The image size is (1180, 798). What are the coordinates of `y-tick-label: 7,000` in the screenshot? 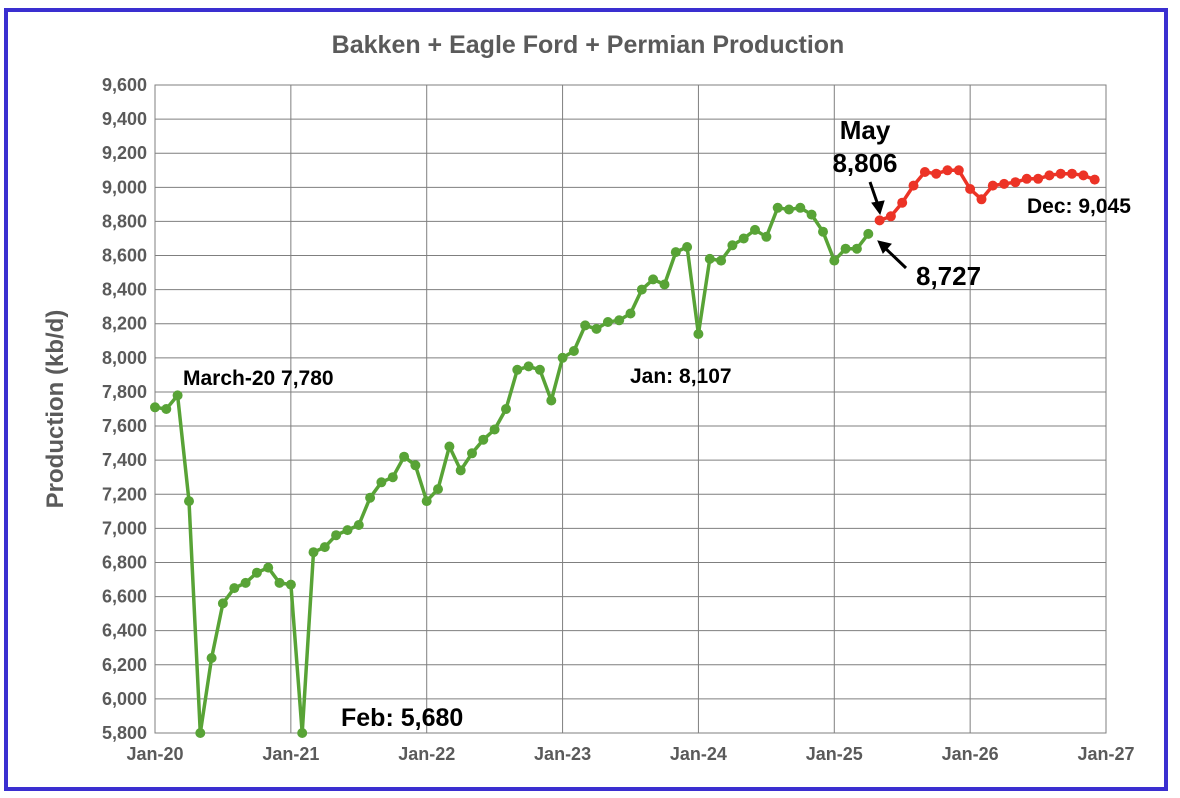 It's located at (124, 528).